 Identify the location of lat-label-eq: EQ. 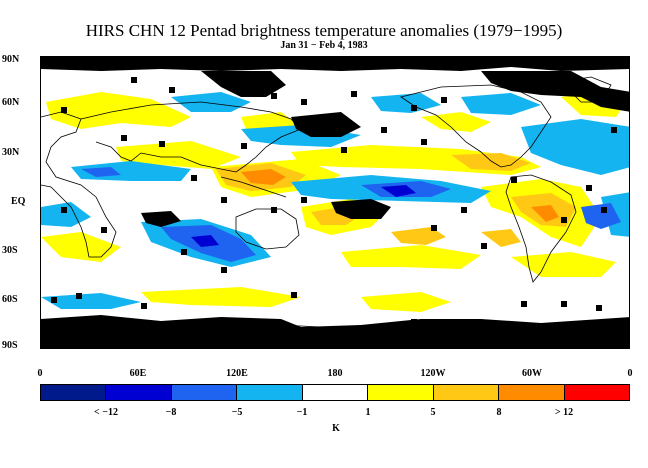
(18, 201).